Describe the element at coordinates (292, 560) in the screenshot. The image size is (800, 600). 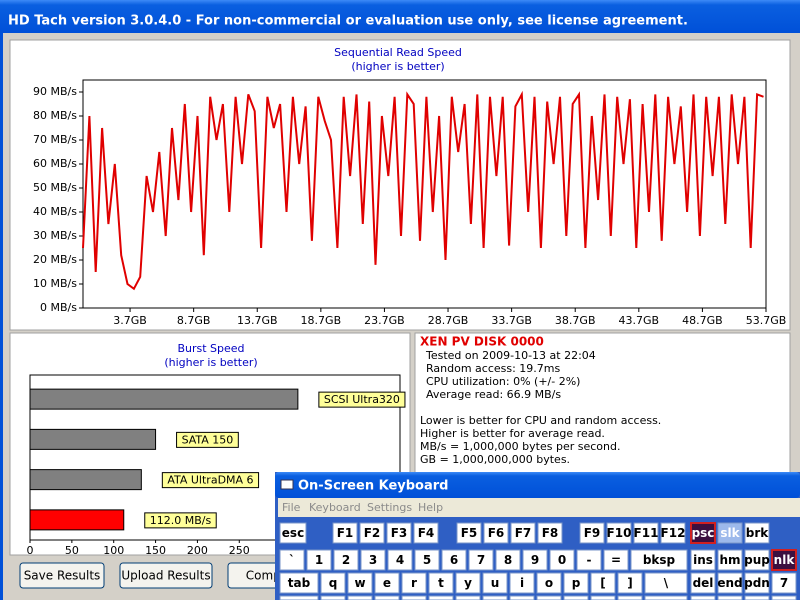
I see `key-label: `` at that location.